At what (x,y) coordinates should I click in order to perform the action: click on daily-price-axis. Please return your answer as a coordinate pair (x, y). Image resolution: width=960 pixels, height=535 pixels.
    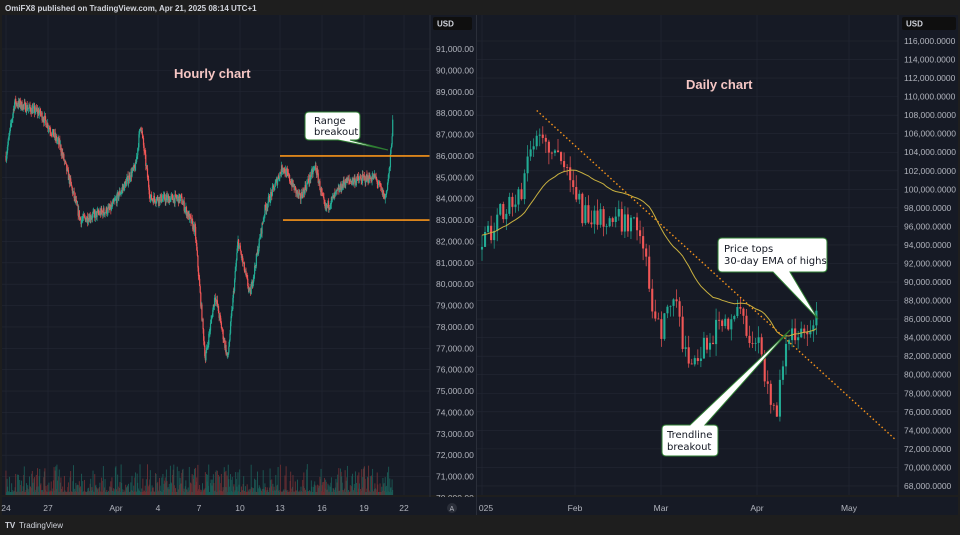
    Looking at the image, I should click on (928, 255).